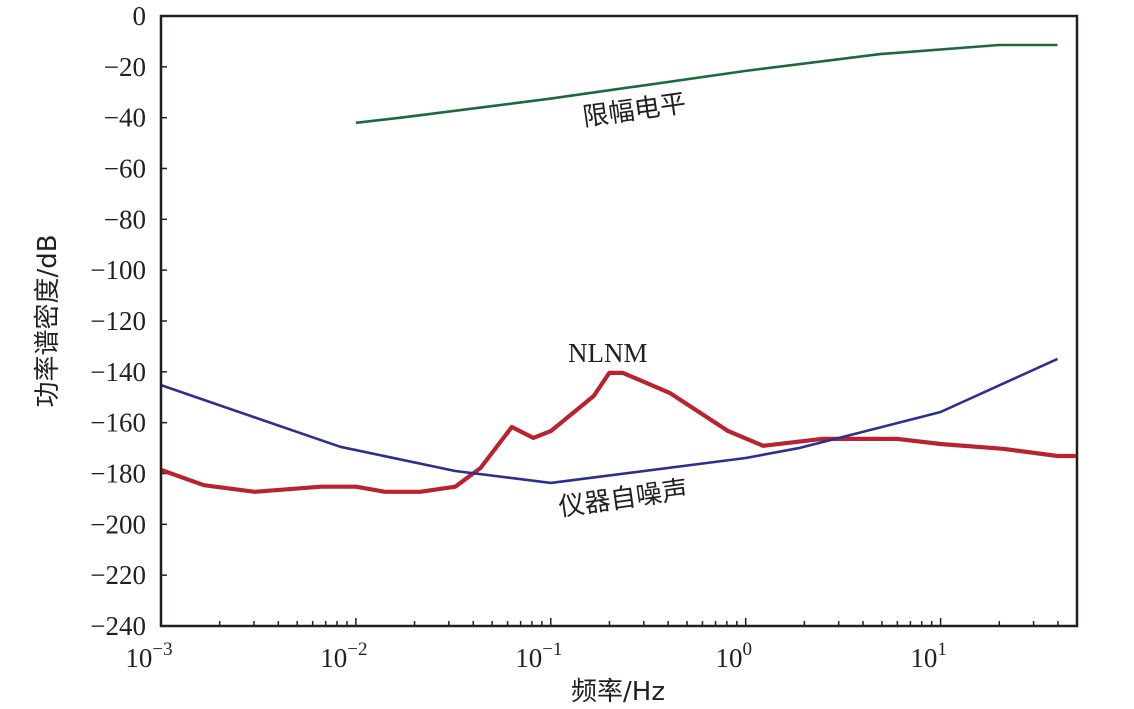  I want to click on y-tick-label: −80, so click(125, 219).